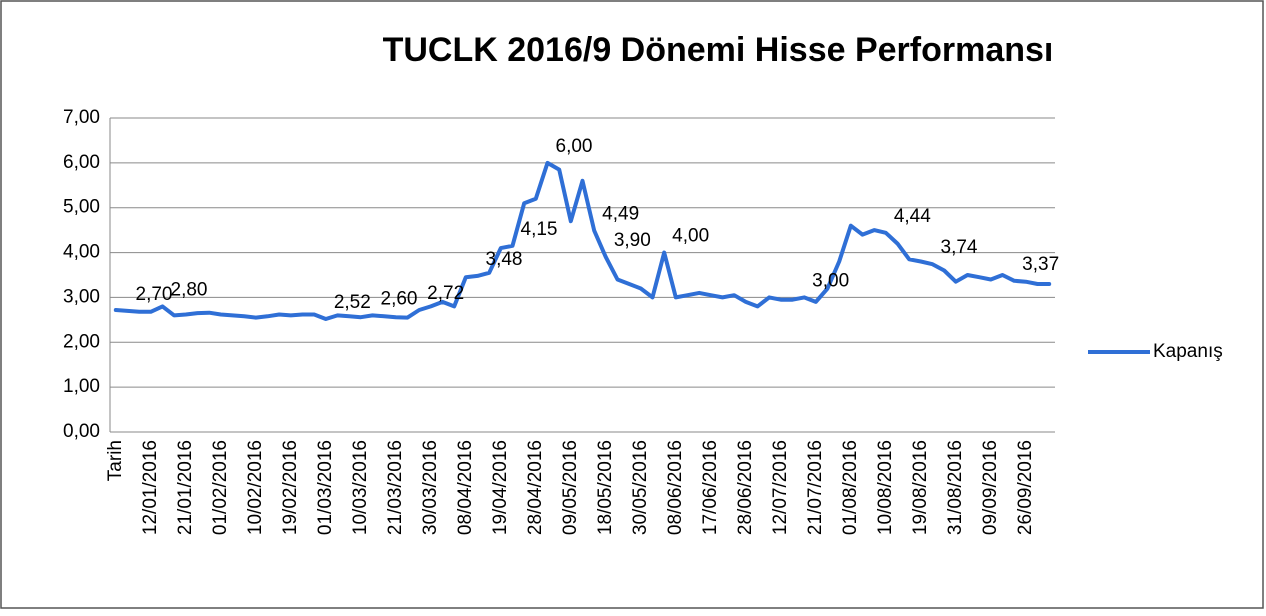  Describe the element at coordinates (1025, 487) in the screenshot. I see `x-tick-label: 26/09/2016` at that location.